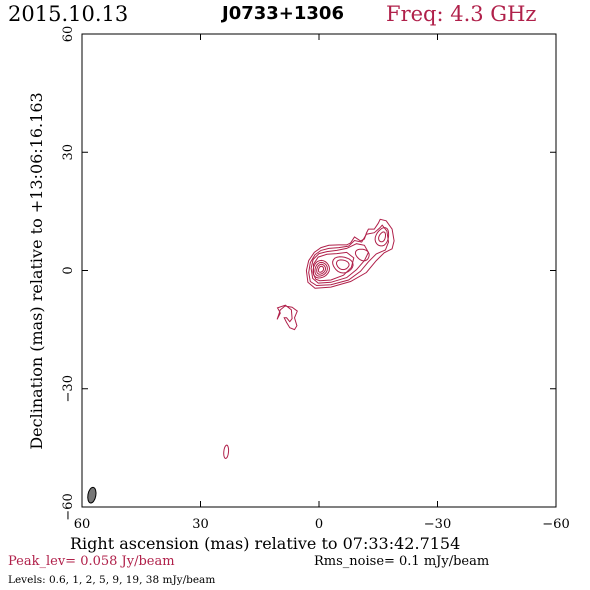 The height and width of the screenshot is (590, 590). Describe the element at coordinates (68, 14) in the screenshot. I see `observation-date: 2015.10.13` at that location.